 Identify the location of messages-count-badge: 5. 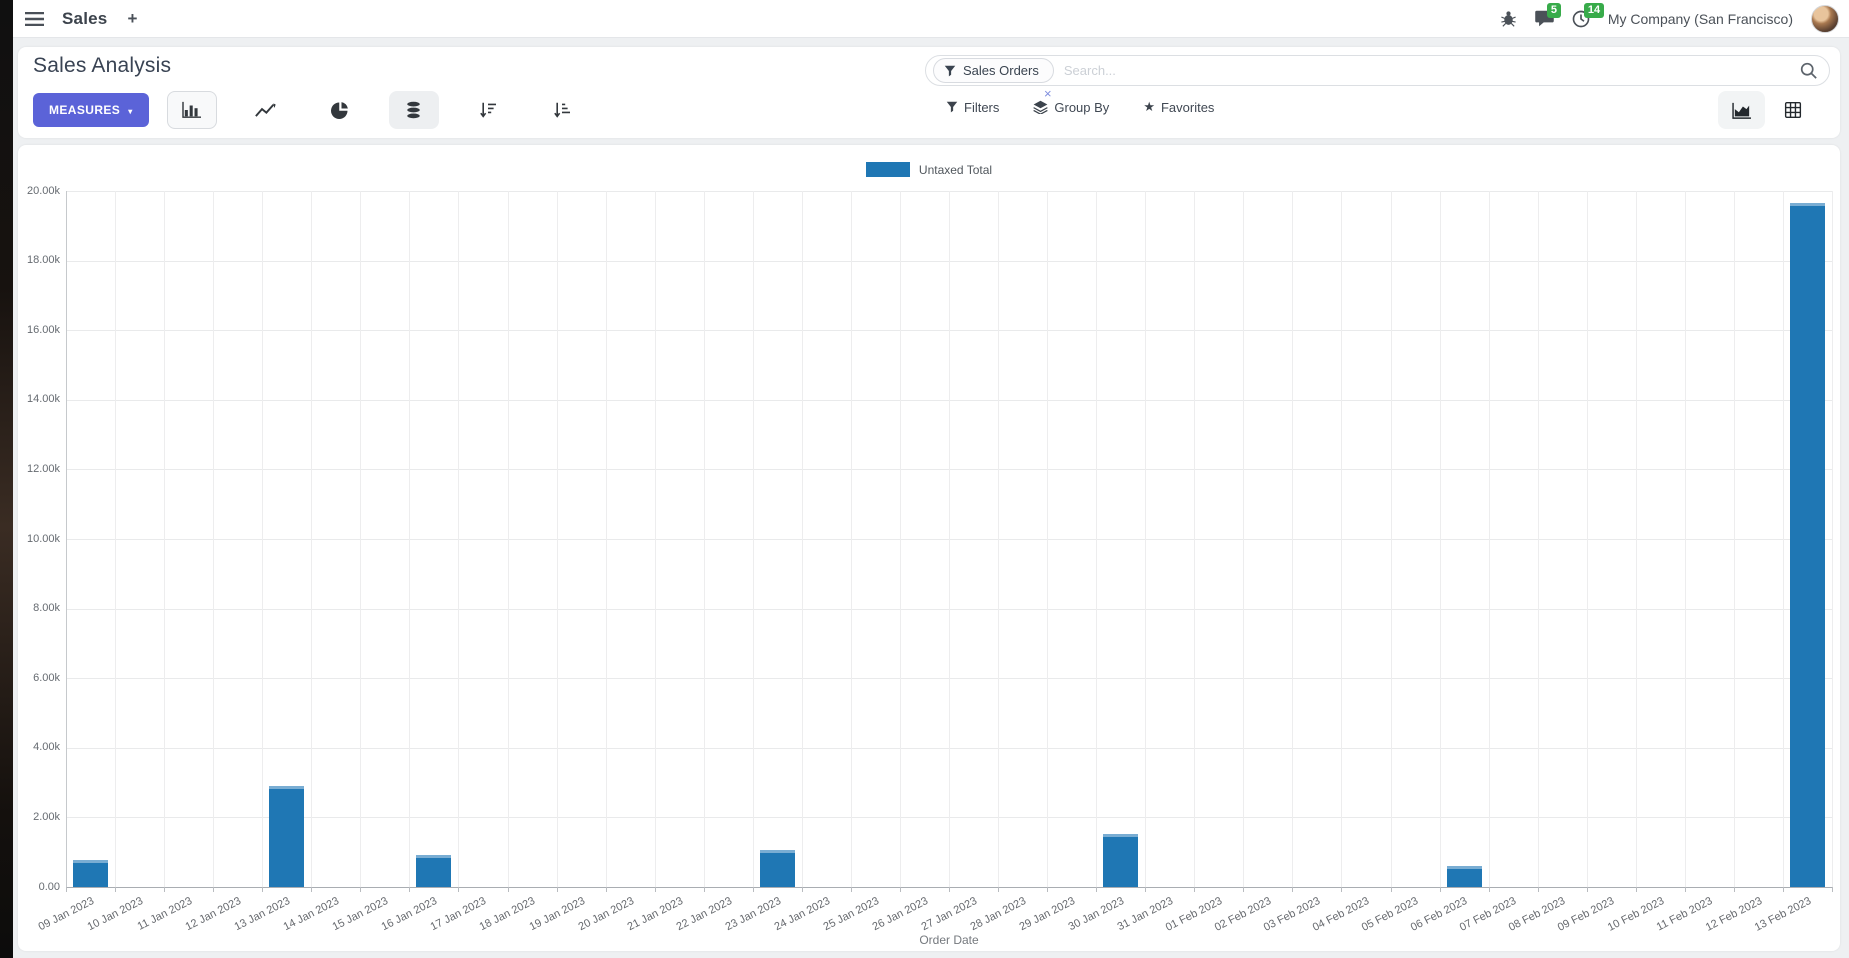
(1553, 10).